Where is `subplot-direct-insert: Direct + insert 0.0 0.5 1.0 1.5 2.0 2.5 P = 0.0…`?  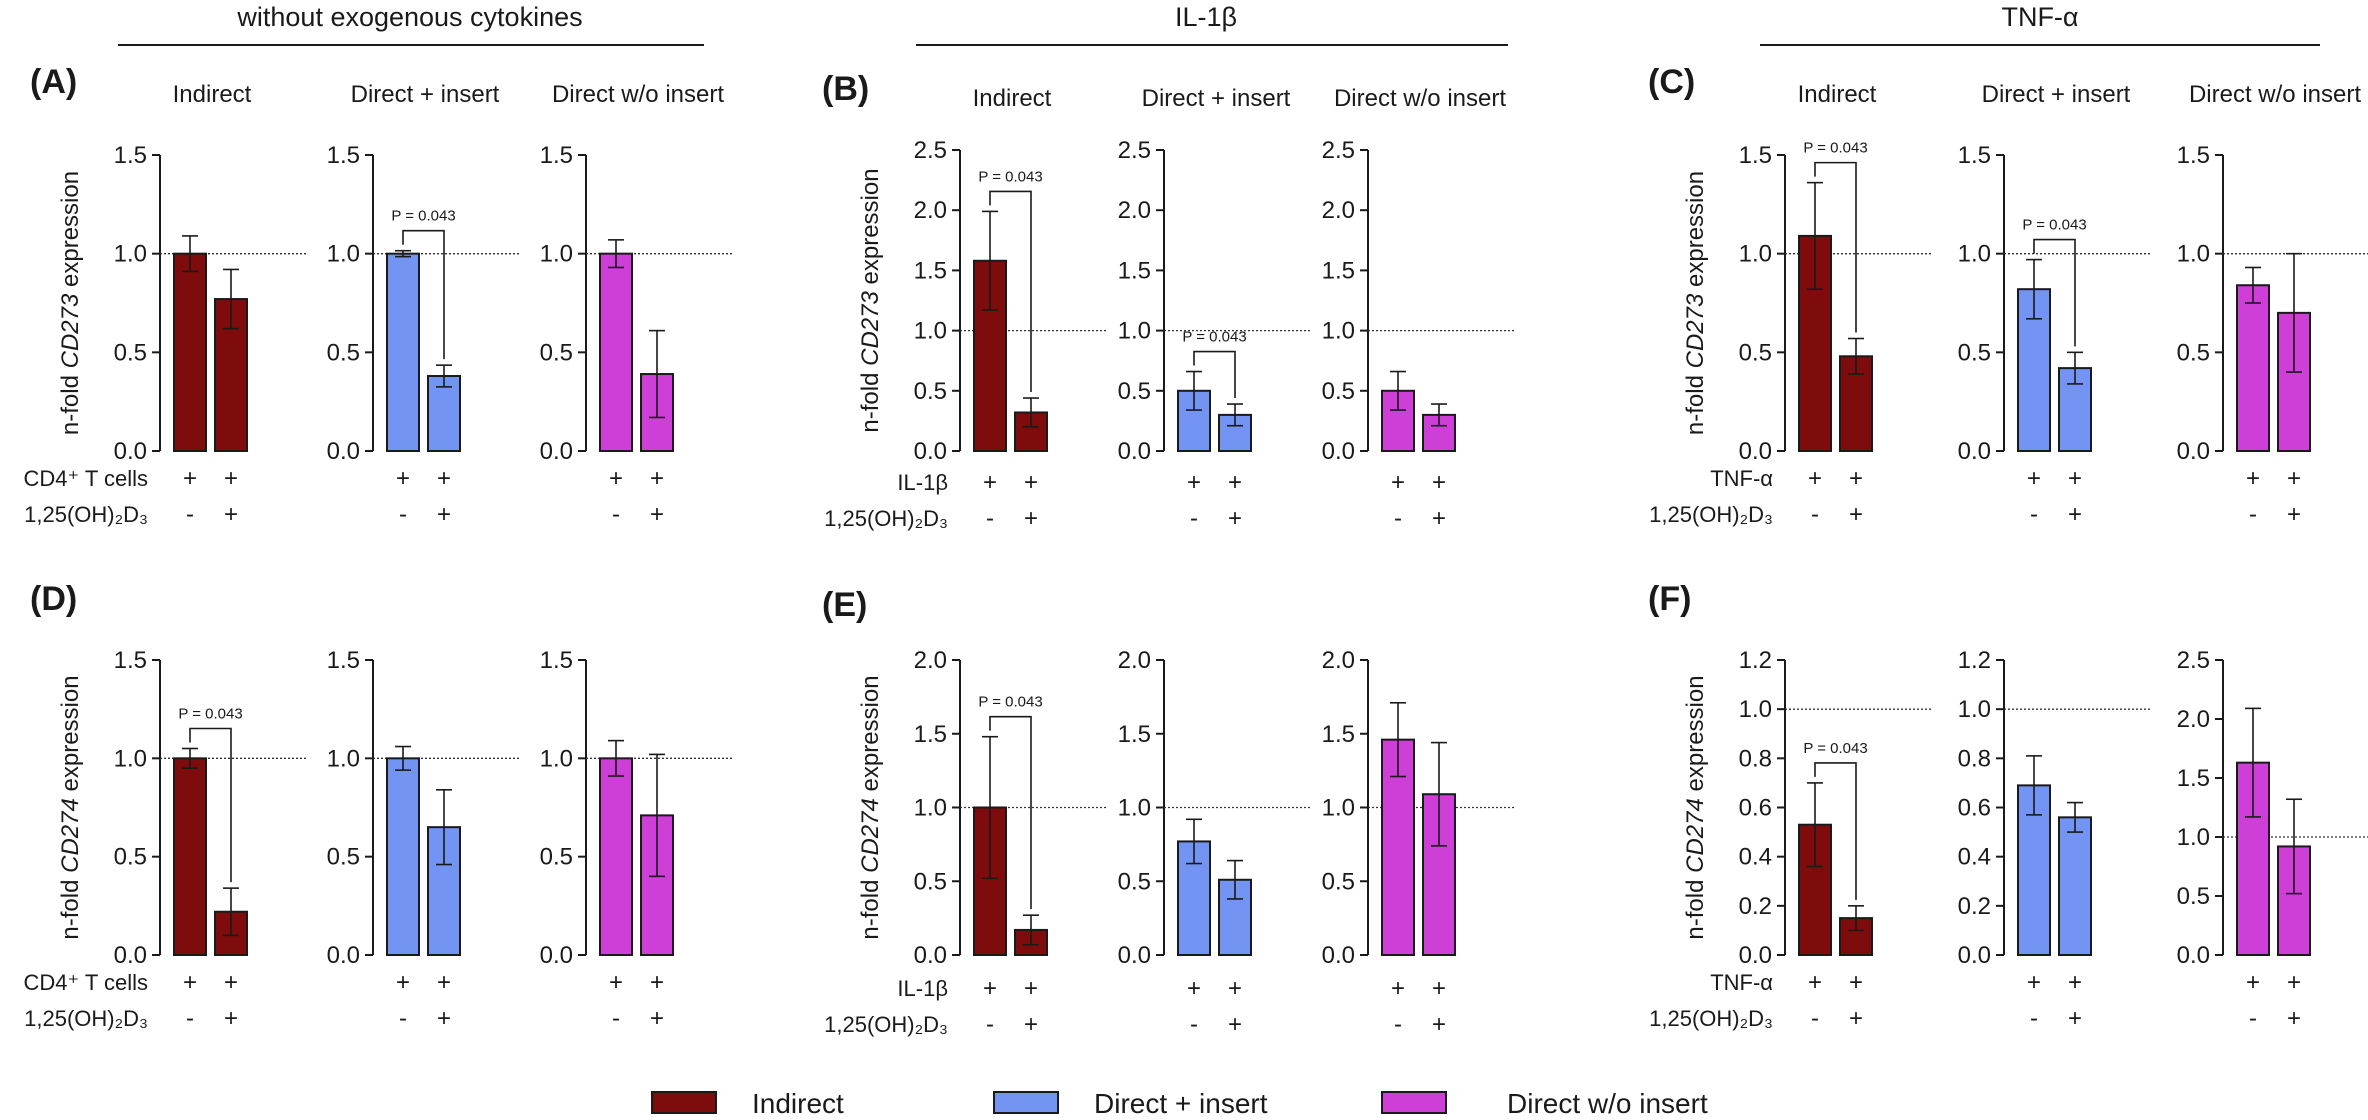 subplot-direct-insert: Direct + insert 0.0 0.5 1.0 1.5 2.0 2.5 P = 0.0… is located at coordinates (1215, 308).